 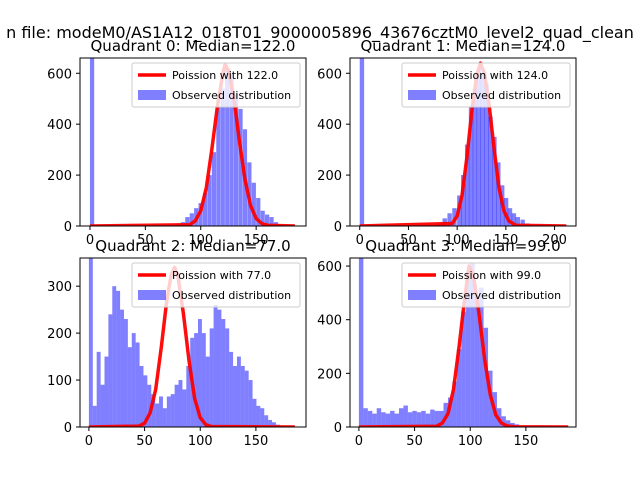 What do you see at coordinates (329, 267) in the screenshot?
I see `y-tick-label: 600` at bounding box center [329, 267].